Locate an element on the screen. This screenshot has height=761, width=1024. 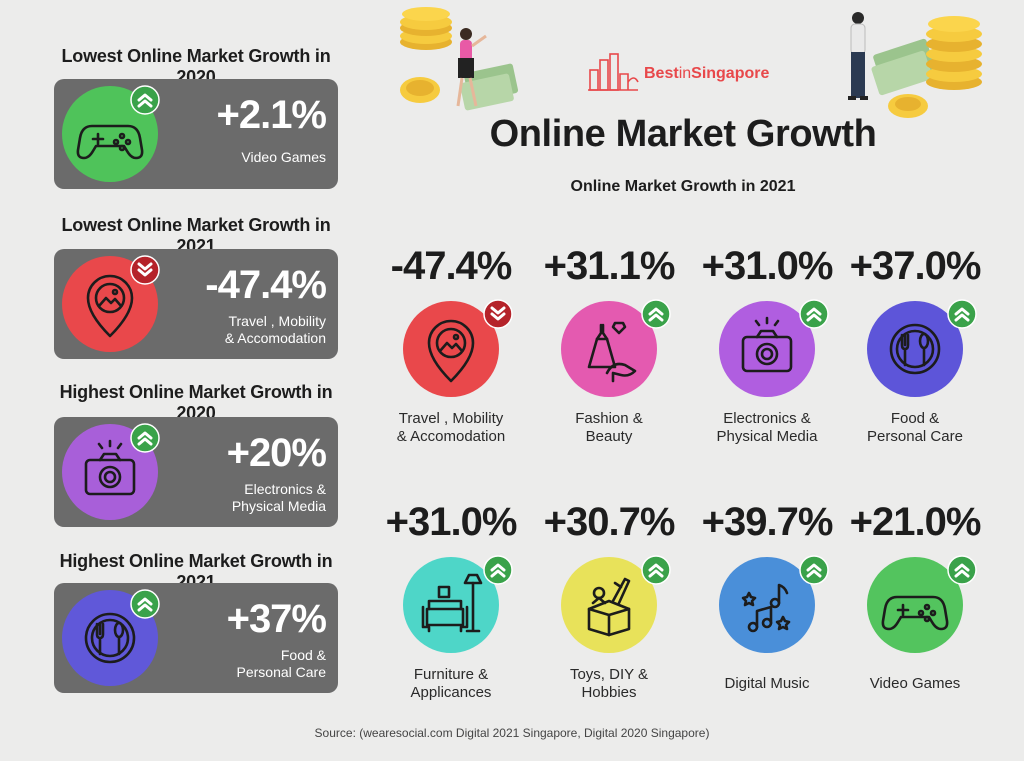
category-label: Toys, DIY & Hobbies is located at coordinates (609, 684).